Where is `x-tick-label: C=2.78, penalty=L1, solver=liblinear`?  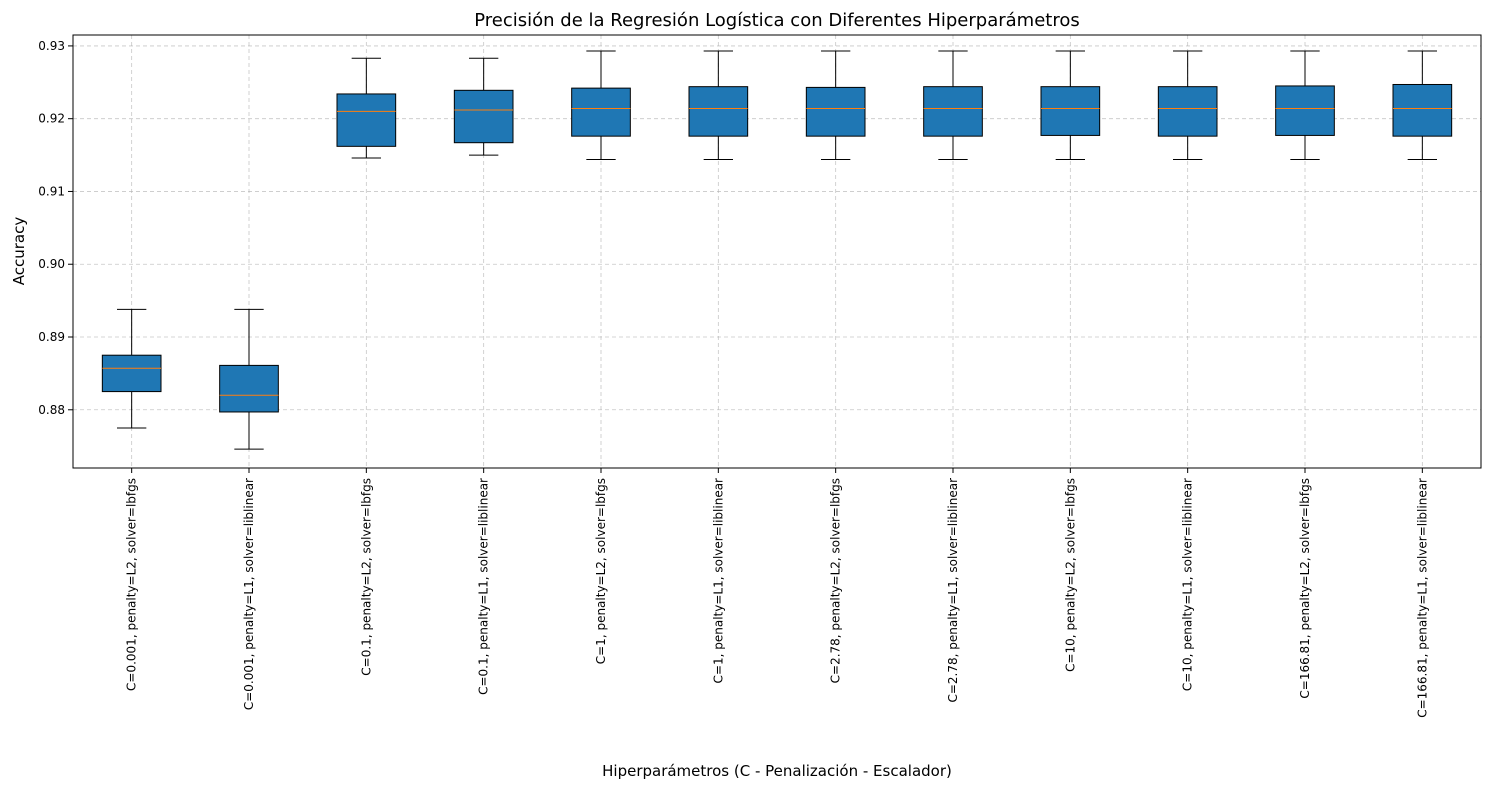 x-tick-label: C=2.78, penalty=L1, solver=liblinear is located at coordinates (953, 590).